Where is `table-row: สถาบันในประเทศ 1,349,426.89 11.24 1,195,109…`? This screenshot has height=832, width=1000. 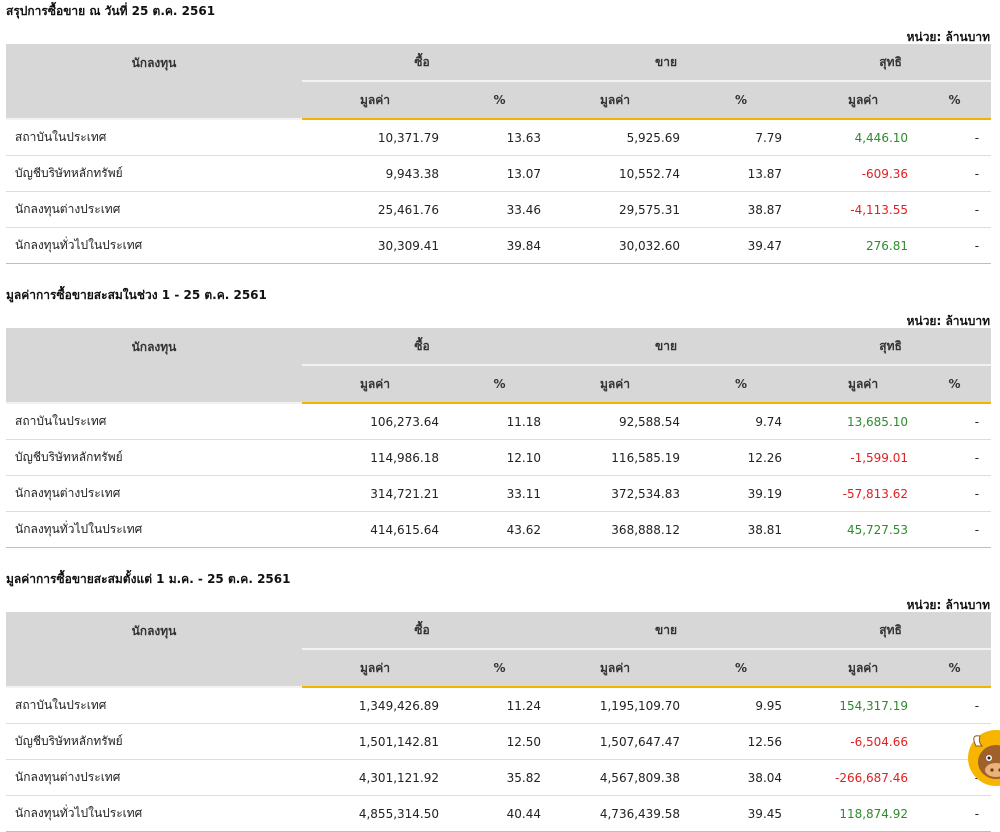
table-row: สถาบันในประเทศ 1,349,426.89 11.24 1,195,109… is located at coordinates (499, 705).